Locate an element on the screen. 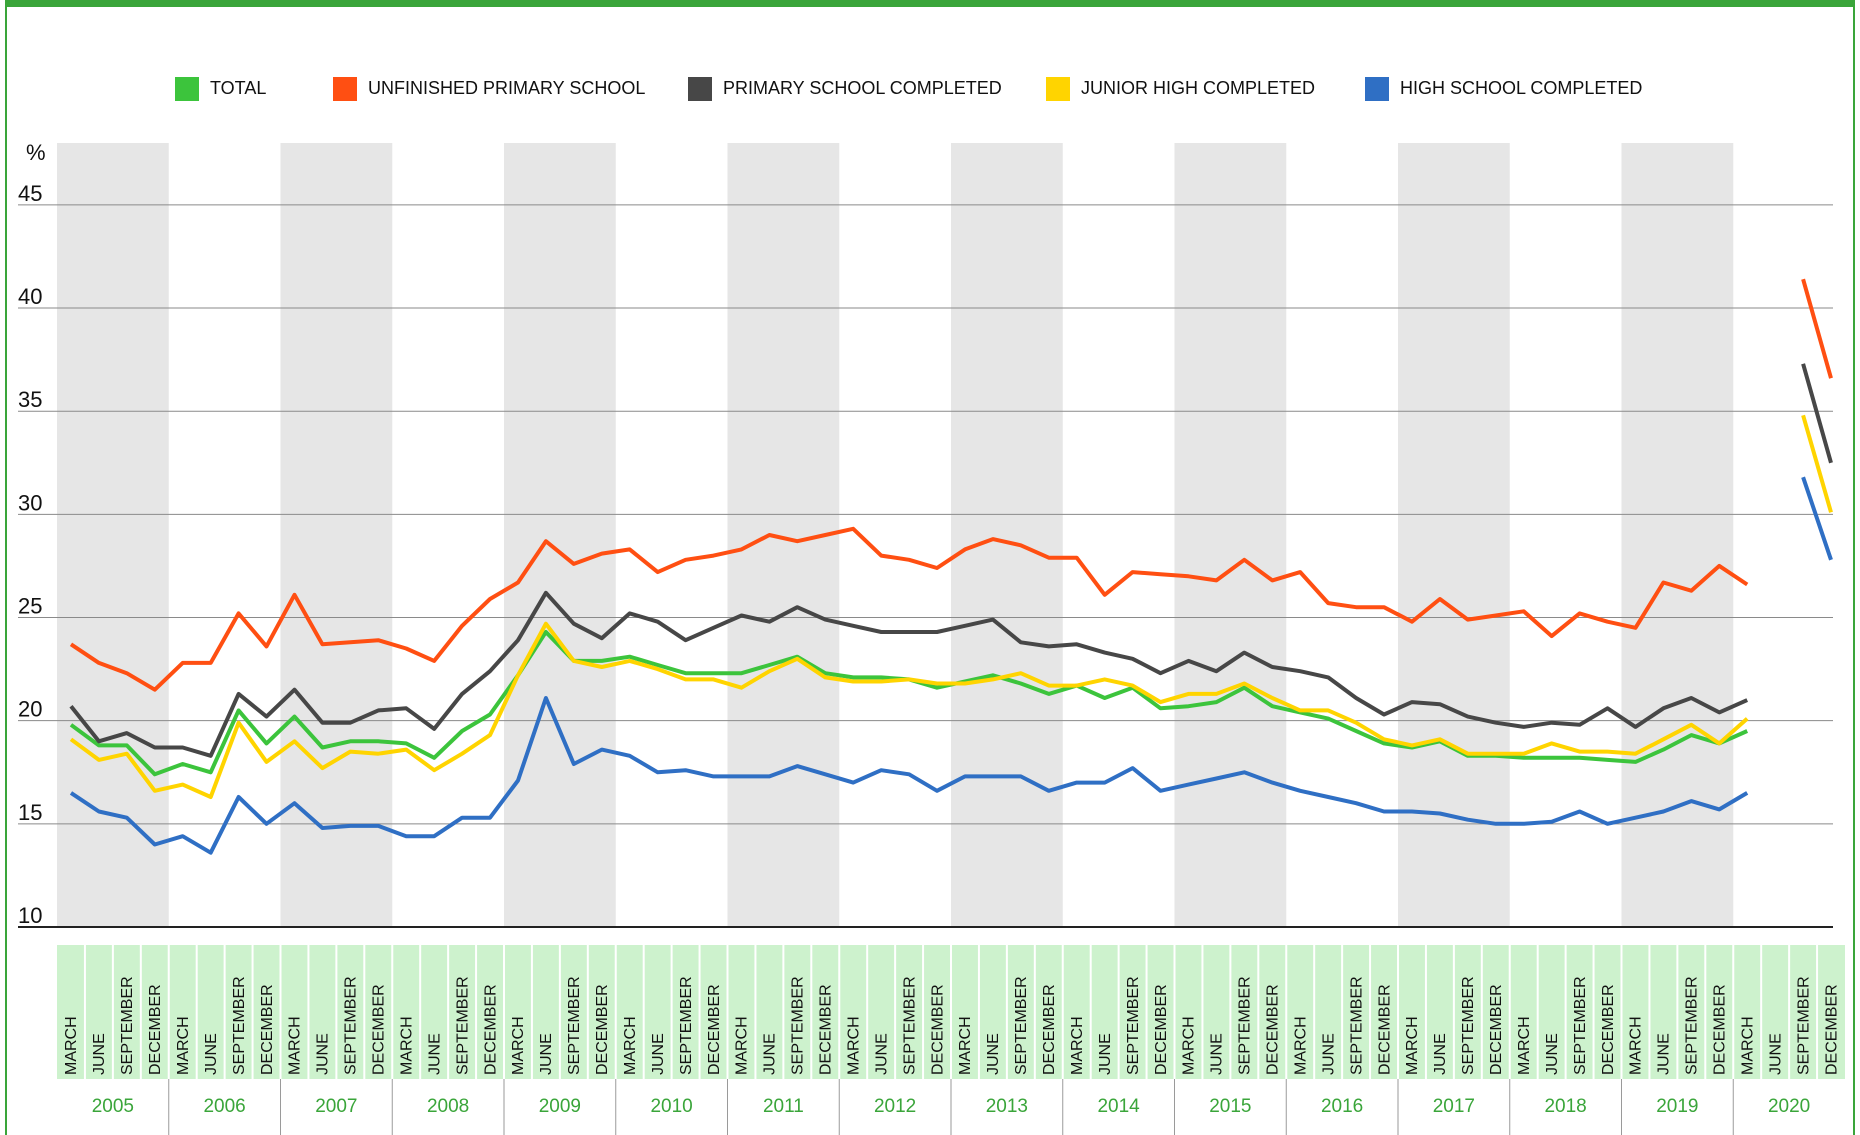  y-tick-label: 15 is located at coordinates (30, 812).